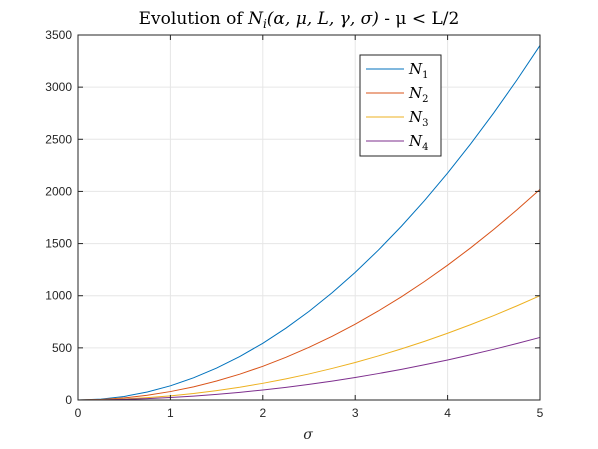 The image size is (598, 449). Describe the element at coordinates (255, 19) in the screenshot. I see `title-function: N` at that location.